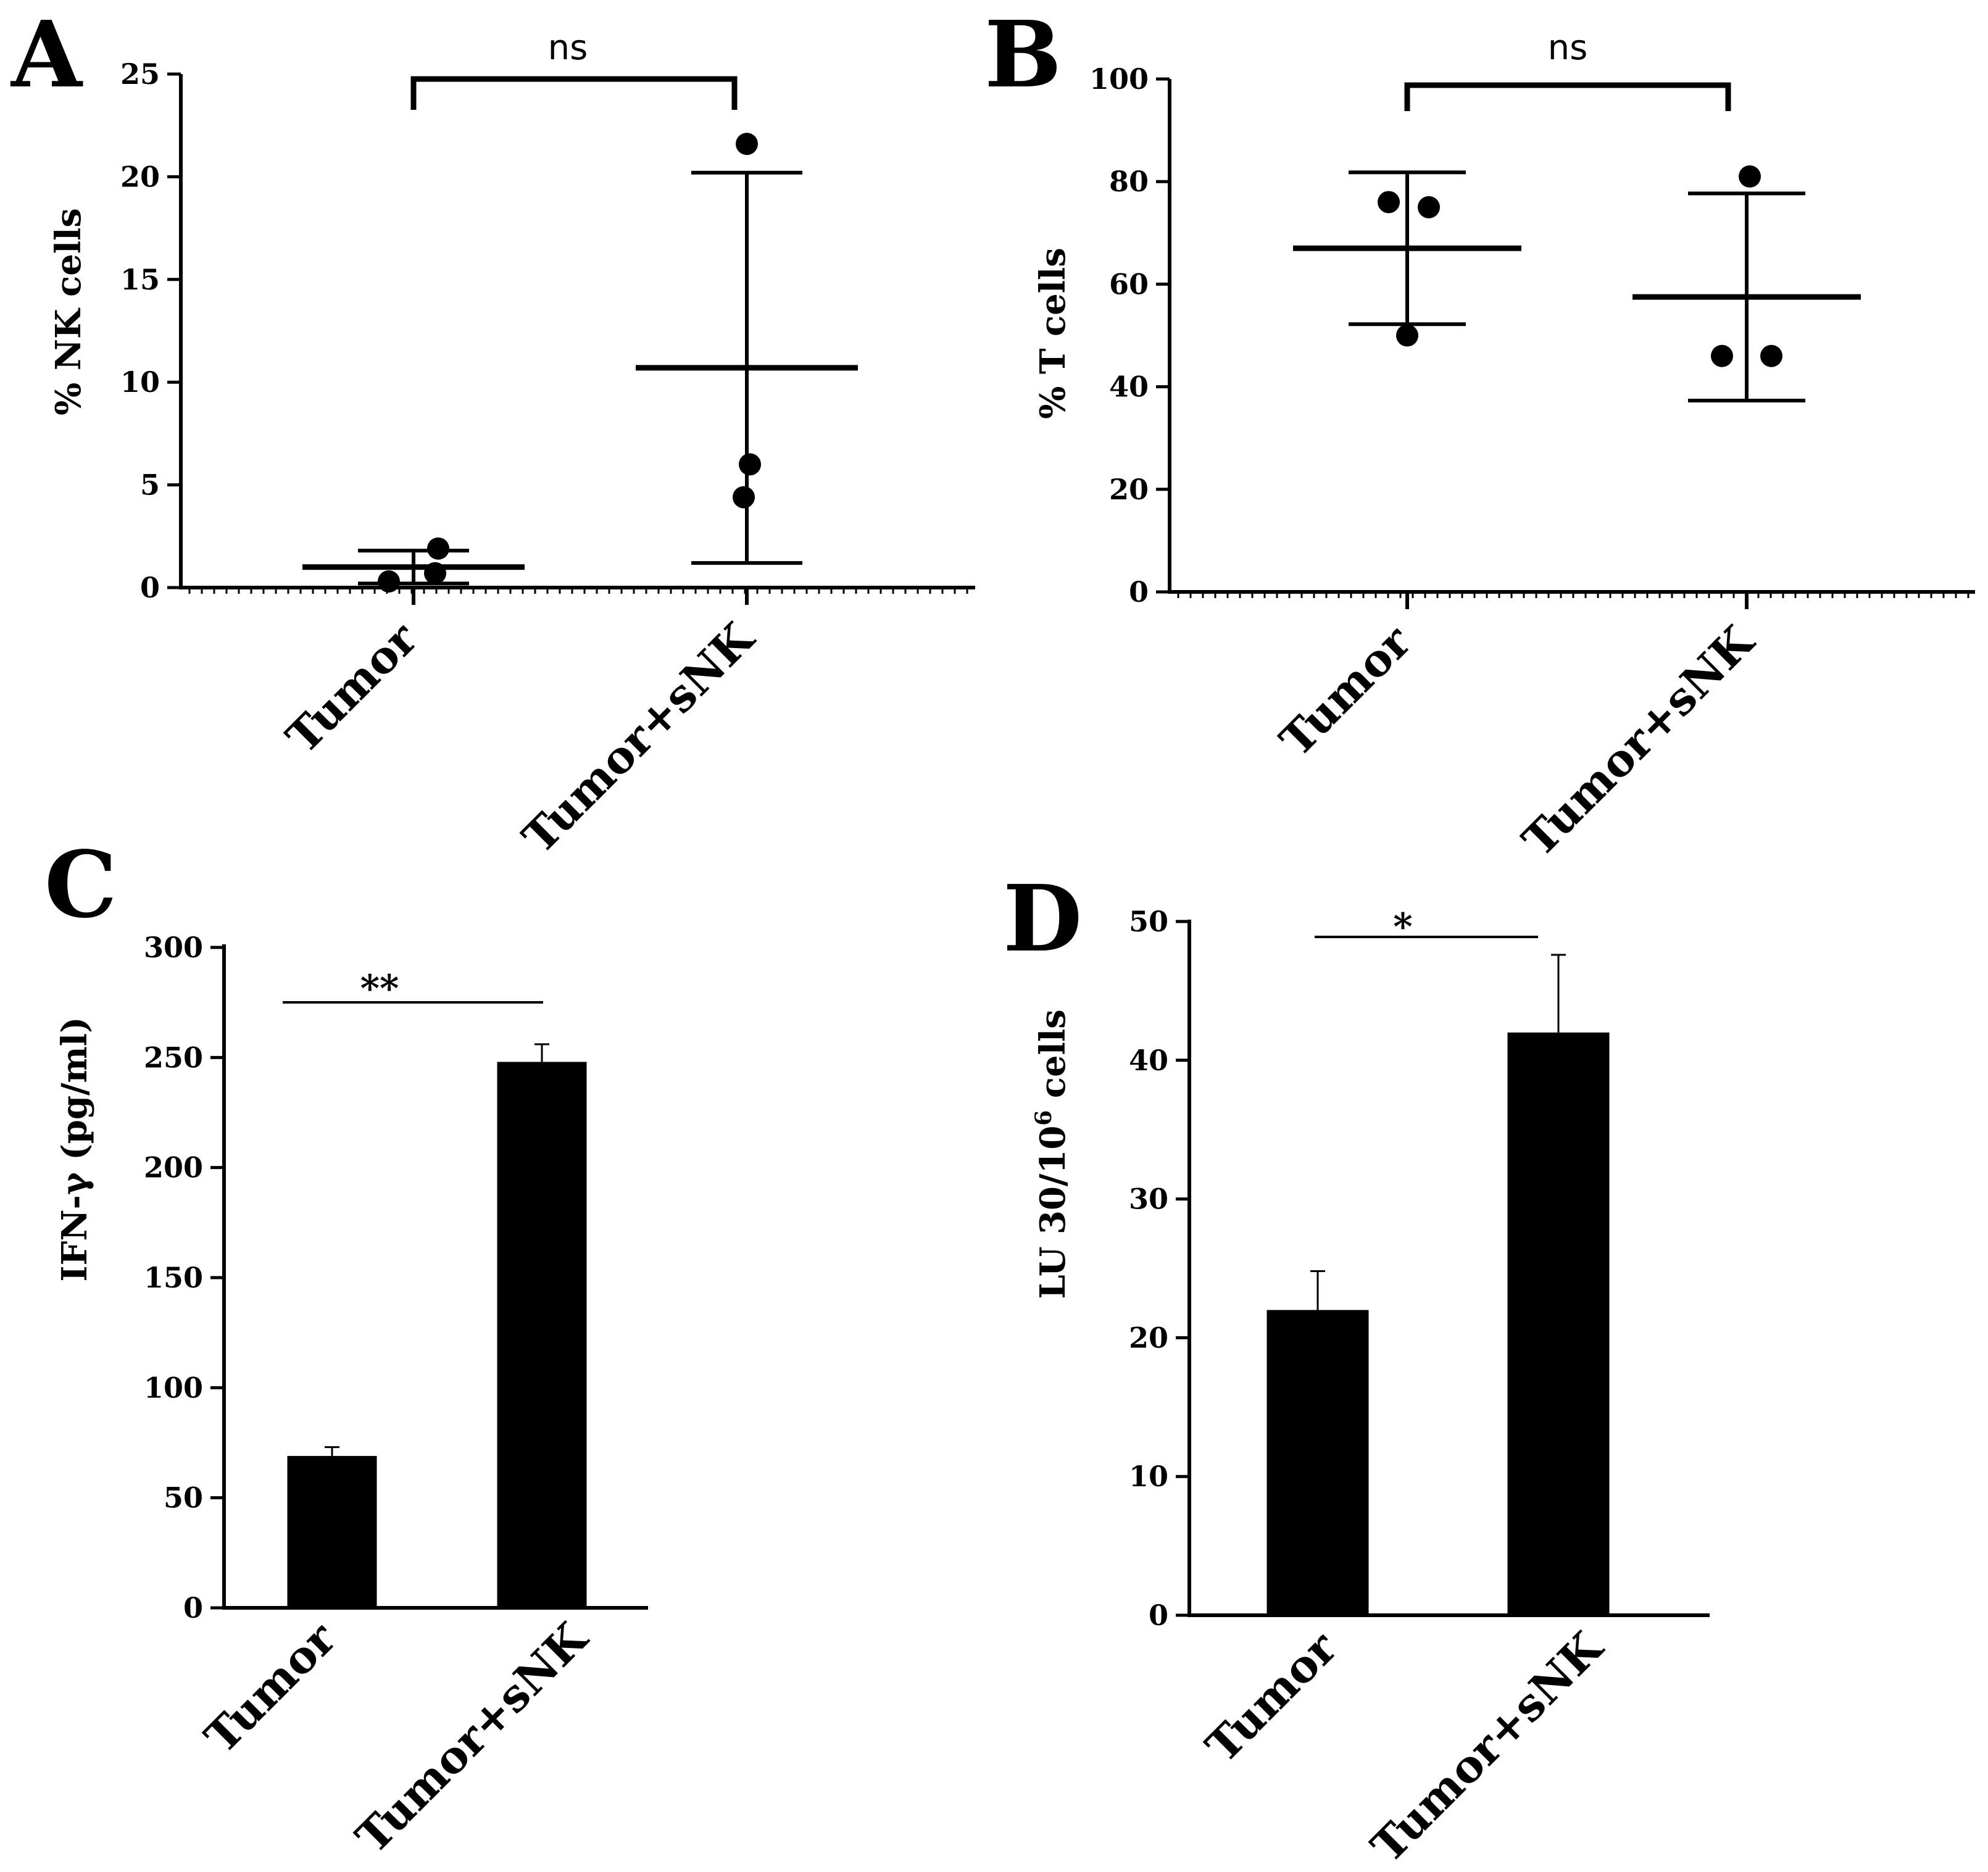 This screenshot has width=1988, height=1872. Describe the element at coordinates (173, 1167) in the screenshot. I see `panel-c-ytick-label: 200` at that location.